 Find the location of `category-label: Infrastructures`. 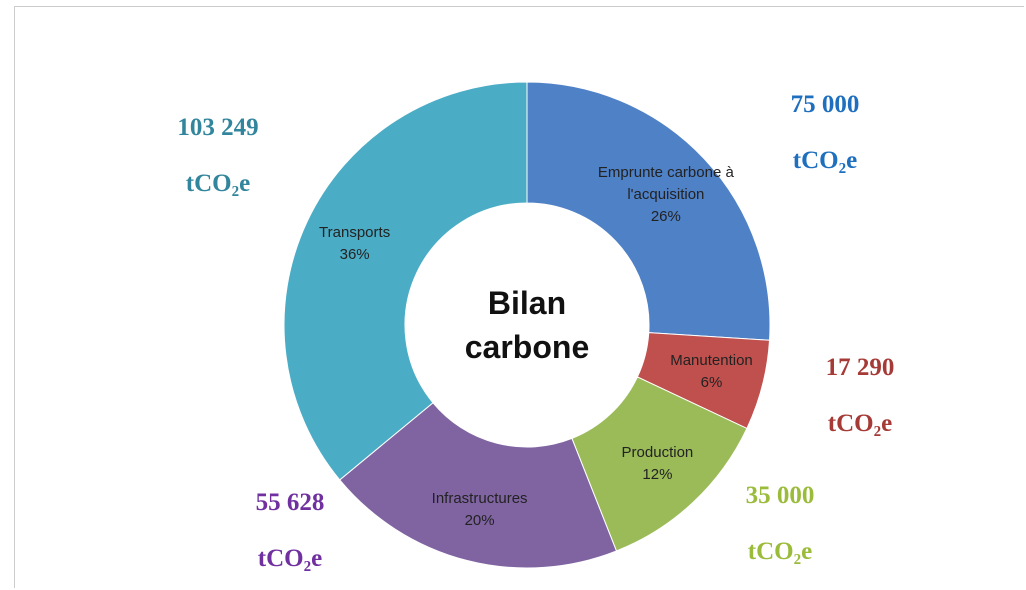

category-label: Infrastructures is located at coordinates (479, 498).